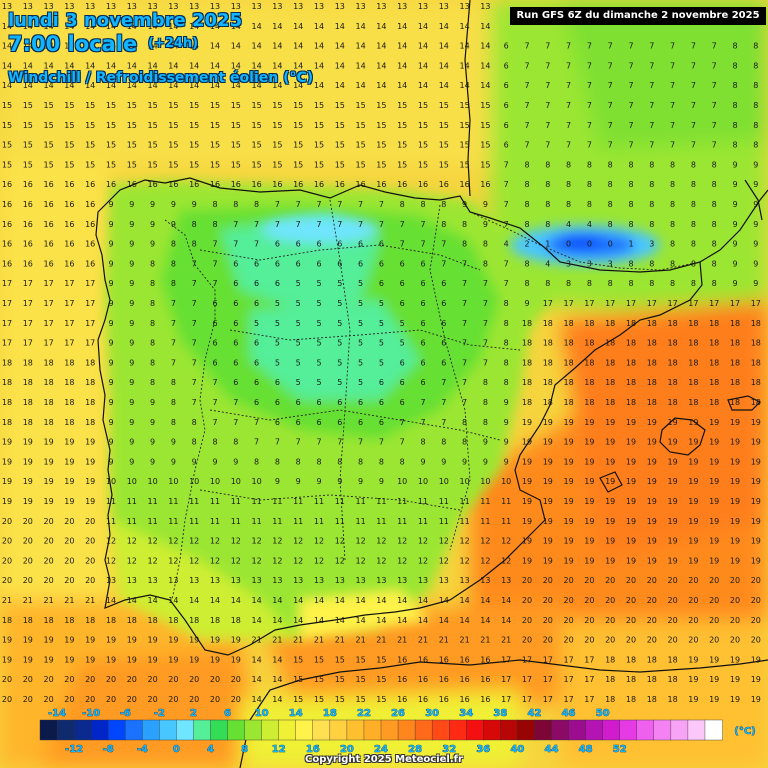 The image size is (768, 768). What do you see at coordinates (381, 749) in the screenshot?
I see `legend-label-bottom: 24` at bounding box center [381, 749].